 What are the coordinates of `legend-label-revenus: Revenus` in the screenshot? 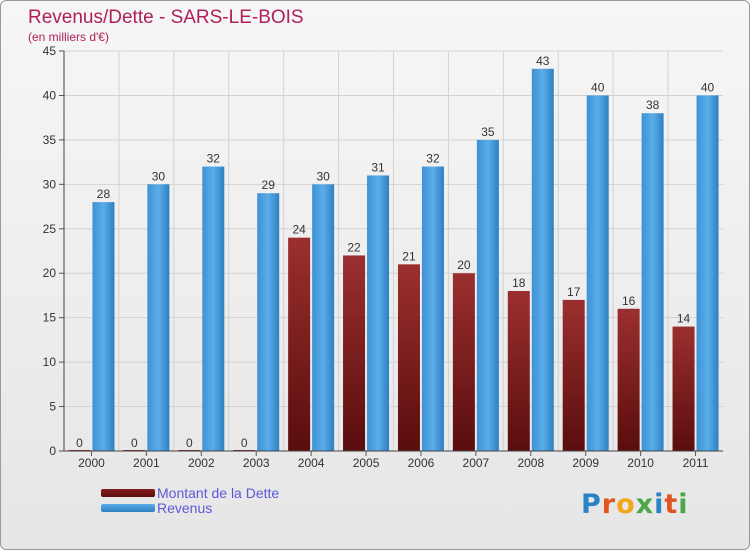 It's located at (185, 508).